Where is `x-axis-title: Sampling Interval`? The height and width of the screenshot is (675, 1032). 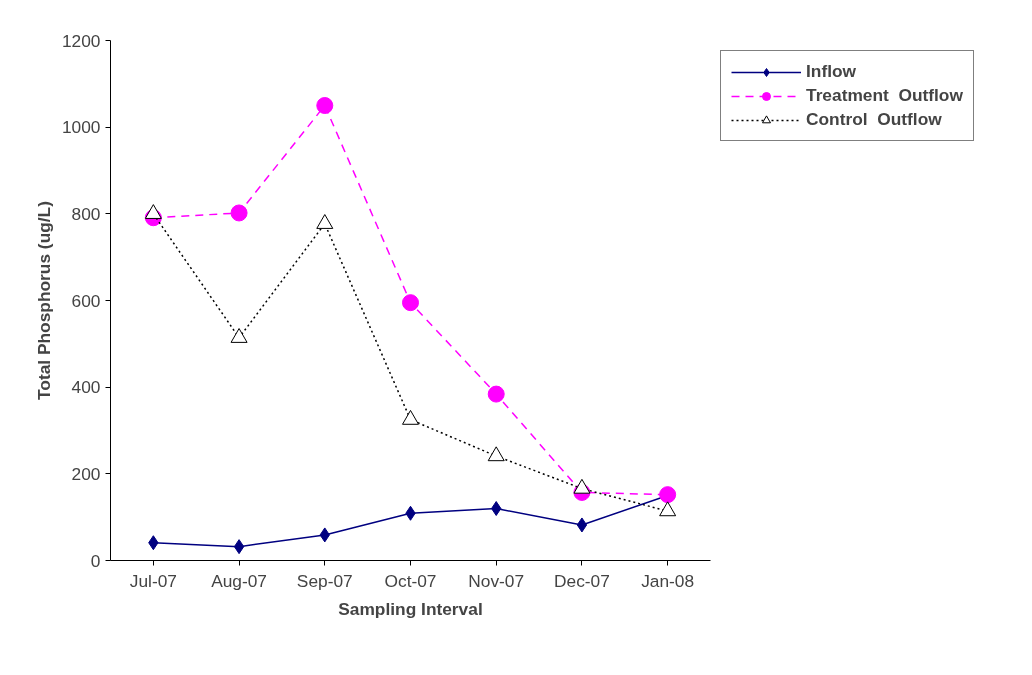 x-axis-title: Sampling Interval is located at coordinates (410, 608).